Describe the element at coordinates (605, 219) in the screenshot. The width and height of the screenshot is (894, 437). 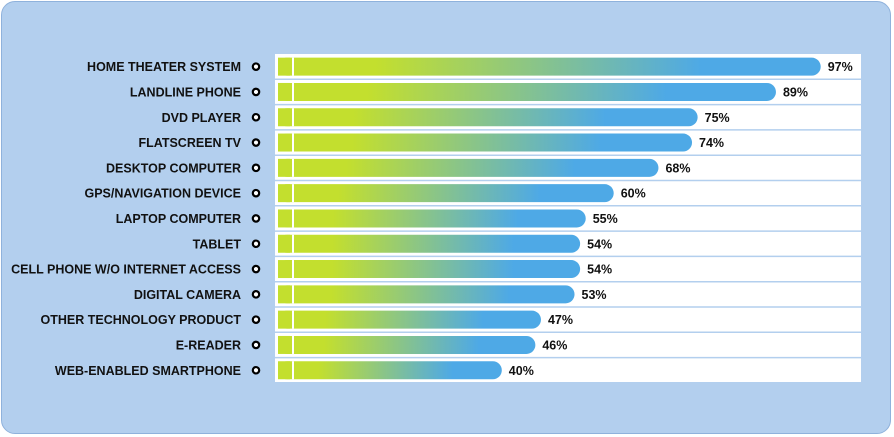
I see `value-label: 55%` at that location.